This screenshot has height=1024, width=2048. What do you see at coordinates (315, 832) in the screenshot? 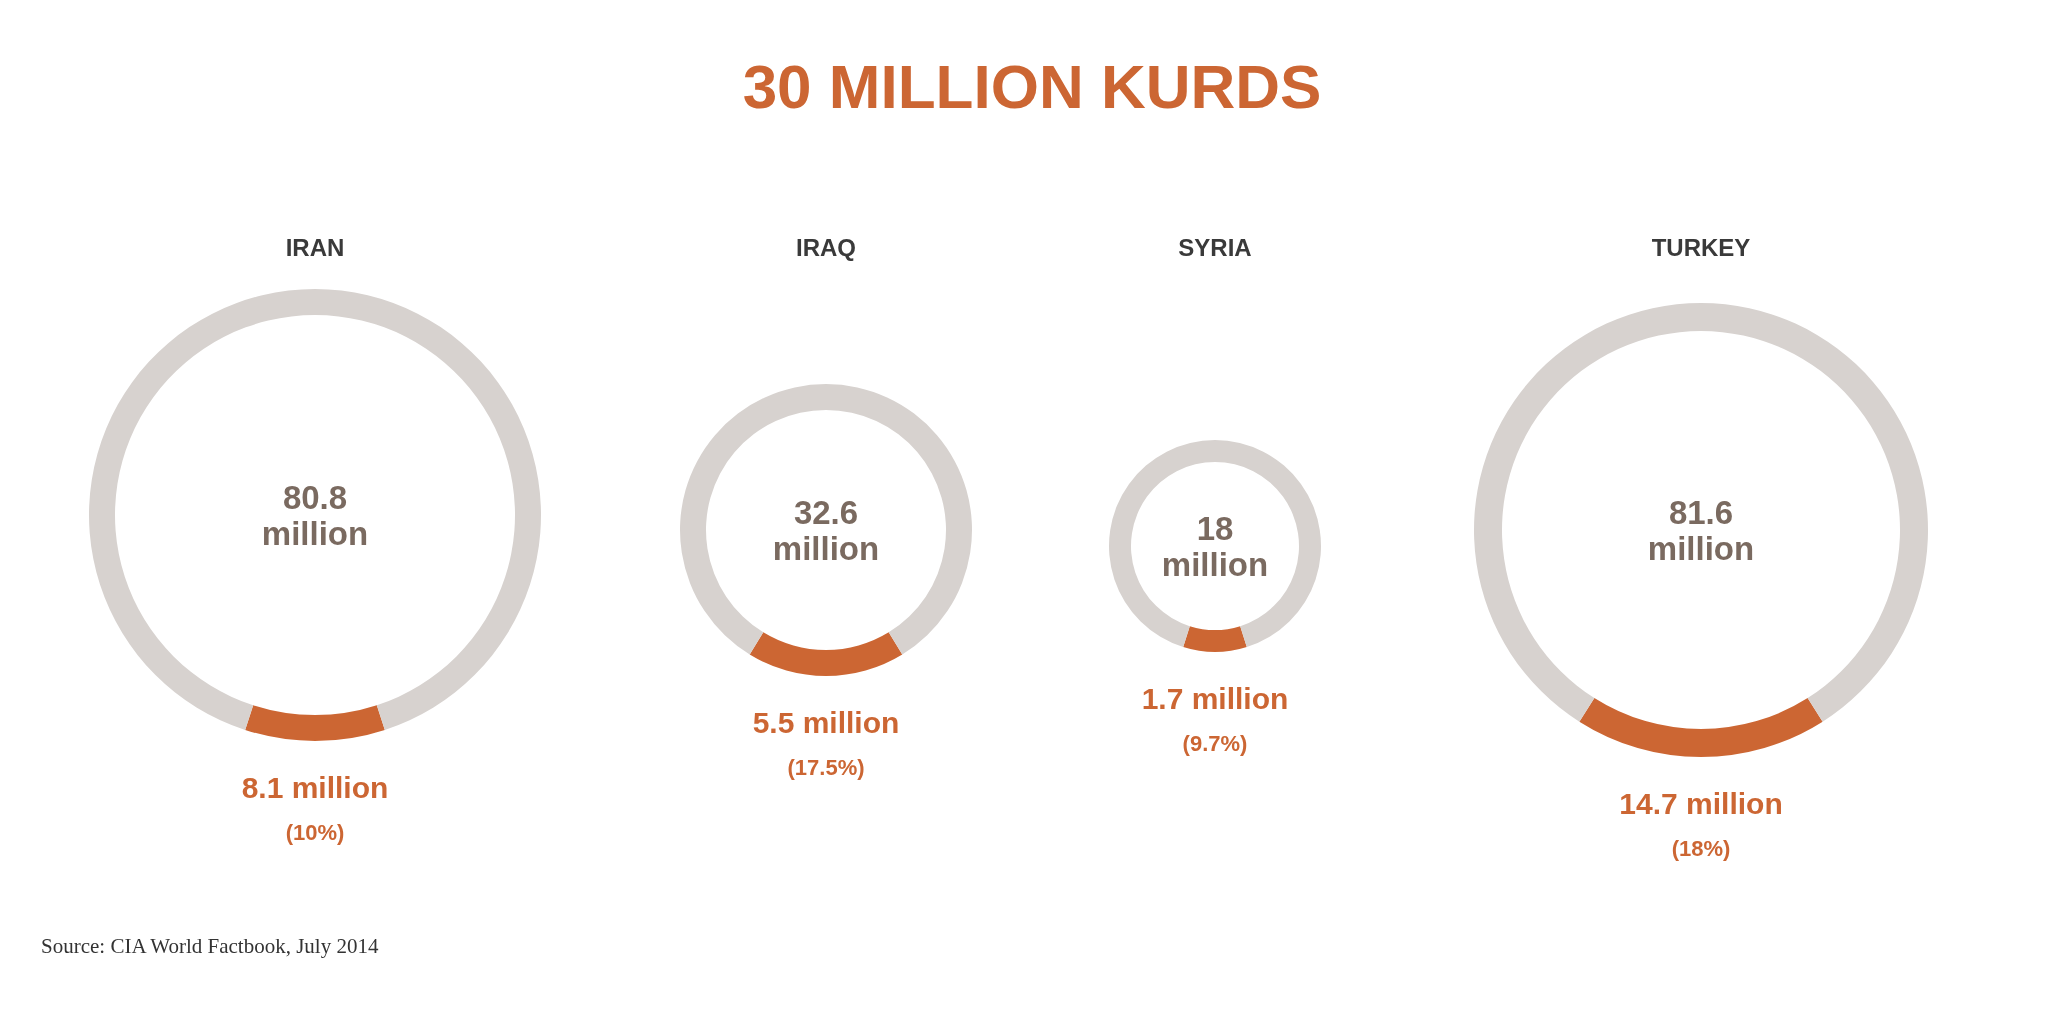
I see `text: (10%)` at bounding box center [315, 832].